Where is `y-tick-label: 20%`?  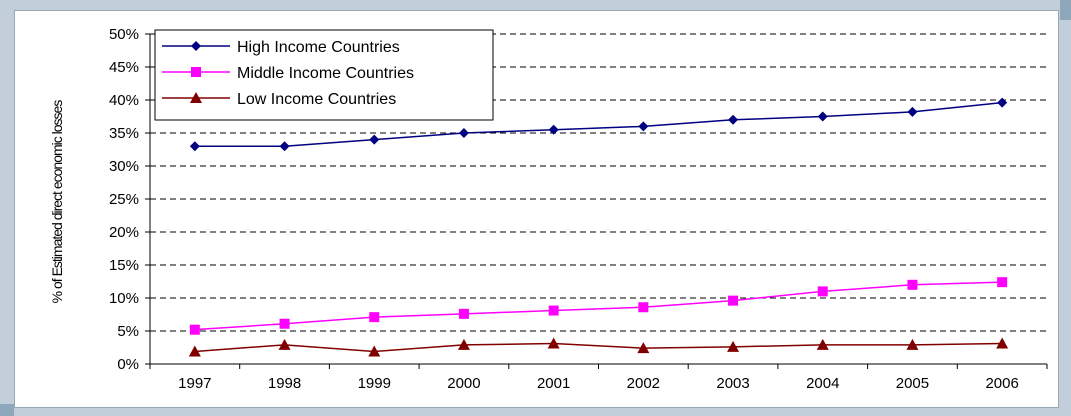 y-tick-label: 20% is located at coordinates (124, 232).